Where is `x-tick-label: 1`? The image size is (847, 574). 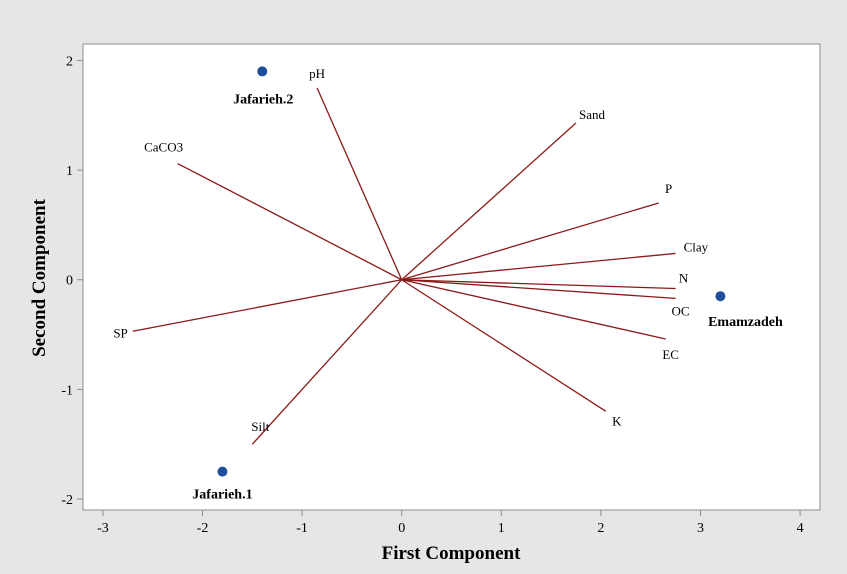 x-tick-label: 1 is located at coordinates (501, 528).